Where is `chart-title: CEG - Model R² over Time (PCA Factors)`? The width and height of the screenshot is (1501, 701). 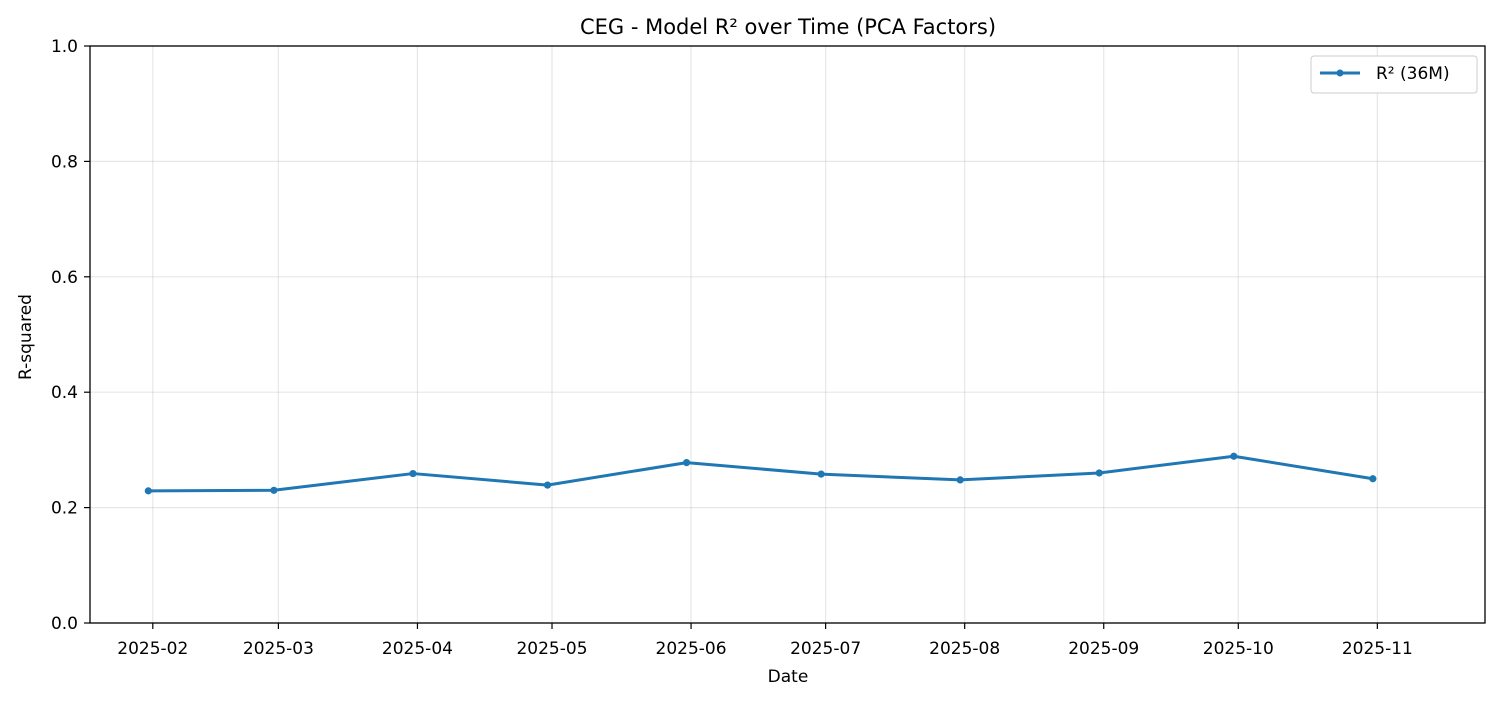 chart-title: CEG - Model R² over Time (PCA Factors) is located at coordinates (788, 27).